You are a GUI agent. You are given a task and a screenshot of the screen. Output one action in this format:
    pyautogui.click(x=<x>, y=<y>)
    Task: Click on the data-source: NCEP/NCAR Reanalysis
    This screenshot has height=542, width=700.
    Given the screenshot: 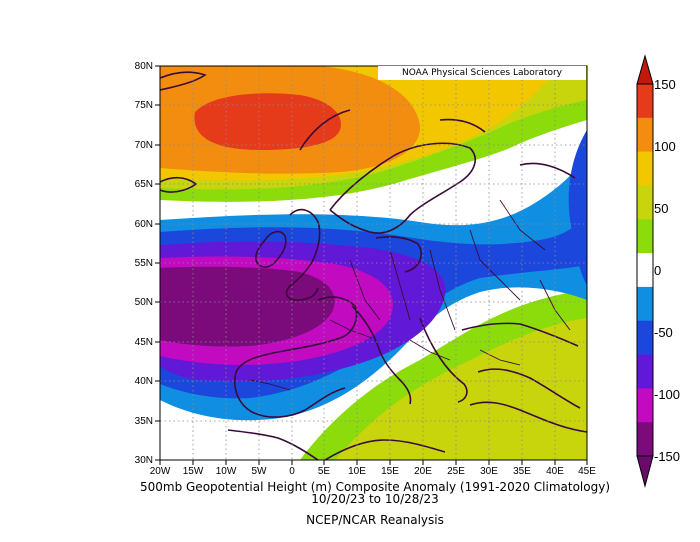 What is the action you would take?
    pyautogui.click(x=375, y=520)
    